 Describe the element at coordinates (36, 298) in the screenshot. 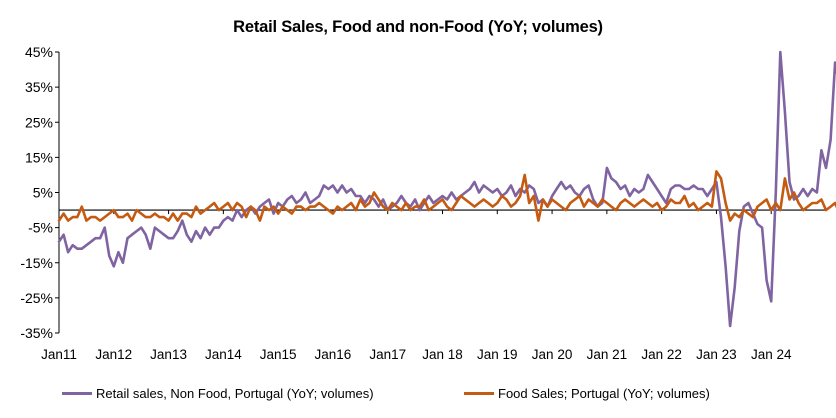

I see `y-tick-label: -25%` at that location.